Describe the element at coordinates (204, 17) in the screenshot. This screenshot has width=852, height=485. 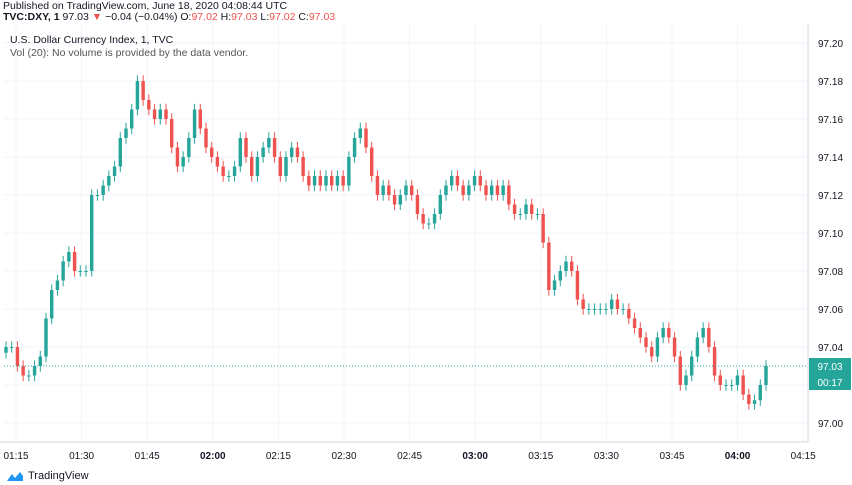
I see `open-value: 97.02` at that location.